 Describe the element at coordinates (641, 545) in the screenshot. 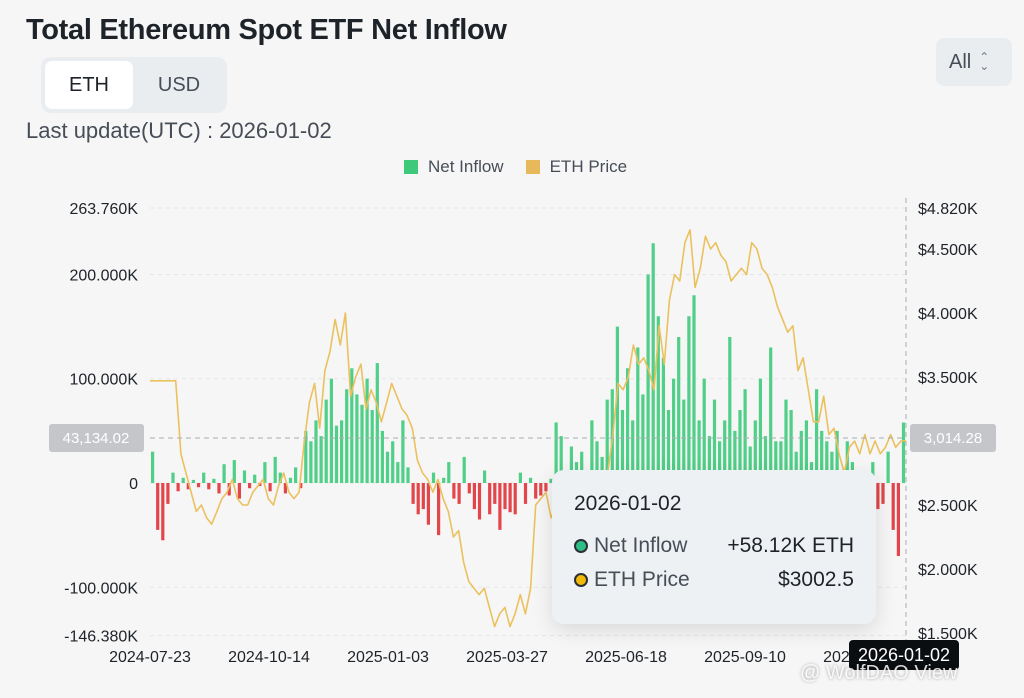

I see `tooltip-label-net-inflow: Net Inflow` at that location.